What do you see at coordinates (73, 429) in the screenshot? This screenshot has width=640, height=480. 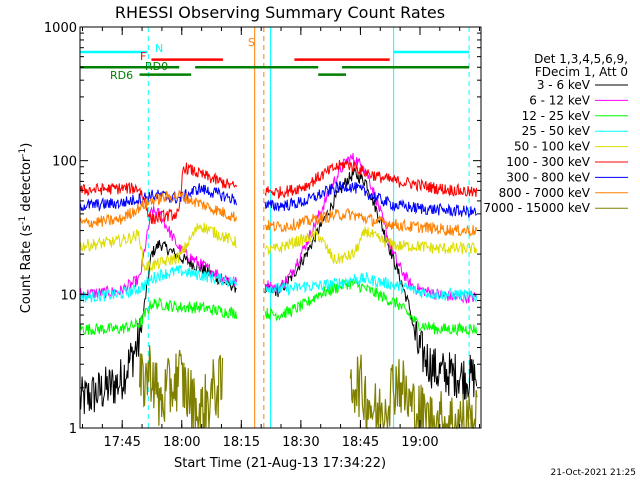 I see `y-tick-label: 1` at bounding box center [73, 429].